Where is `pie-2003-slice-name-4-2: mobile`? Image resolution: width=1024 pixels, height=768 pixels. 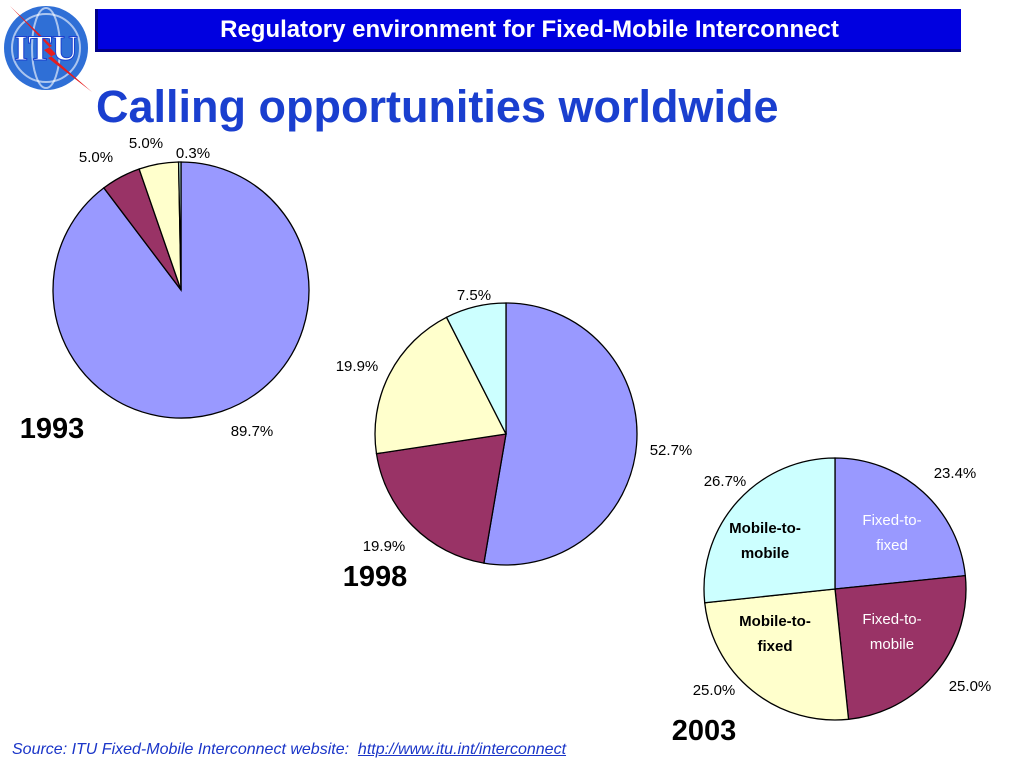 pie-2003-slice-name-4-2: mobile is located at coordinates (765, 553).